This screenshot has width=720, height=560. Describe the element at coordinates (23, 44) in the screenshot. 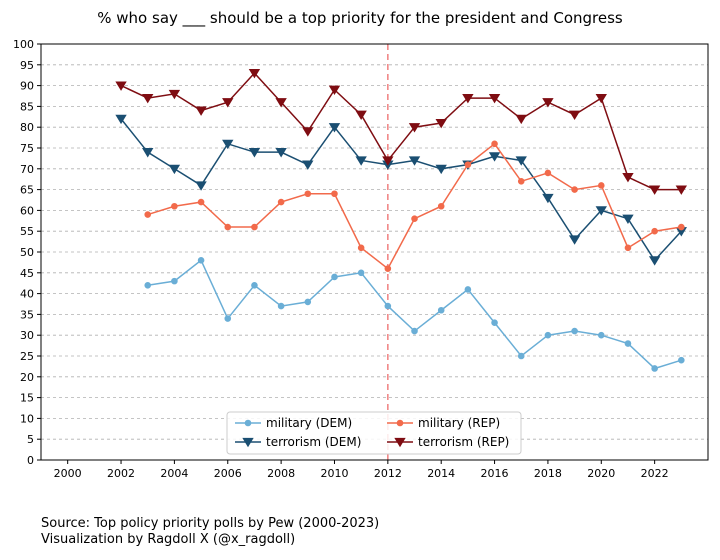

I see `y-tick-label: 100` at that location.